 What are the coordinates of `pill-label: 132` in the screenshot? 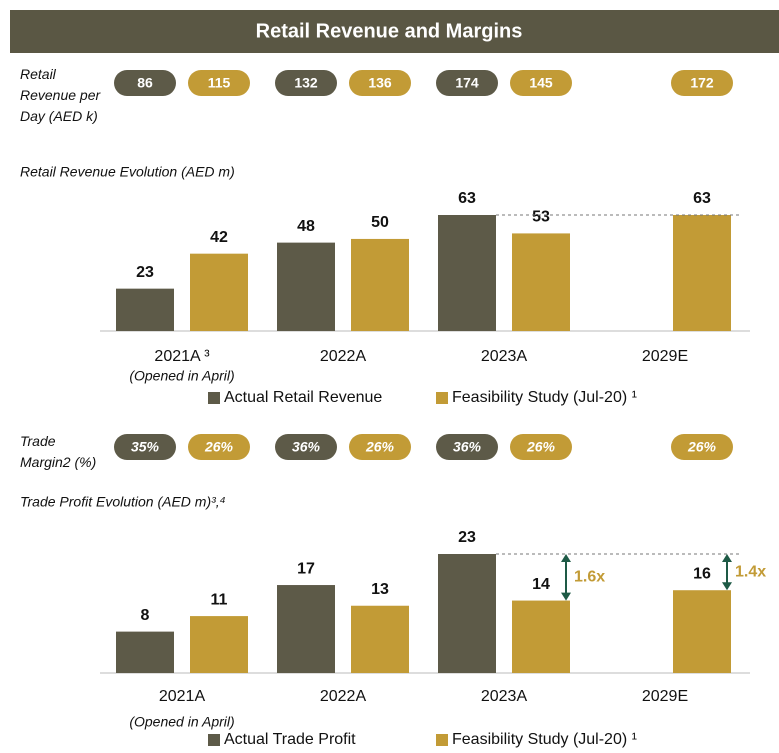 It's located at (306, 83).